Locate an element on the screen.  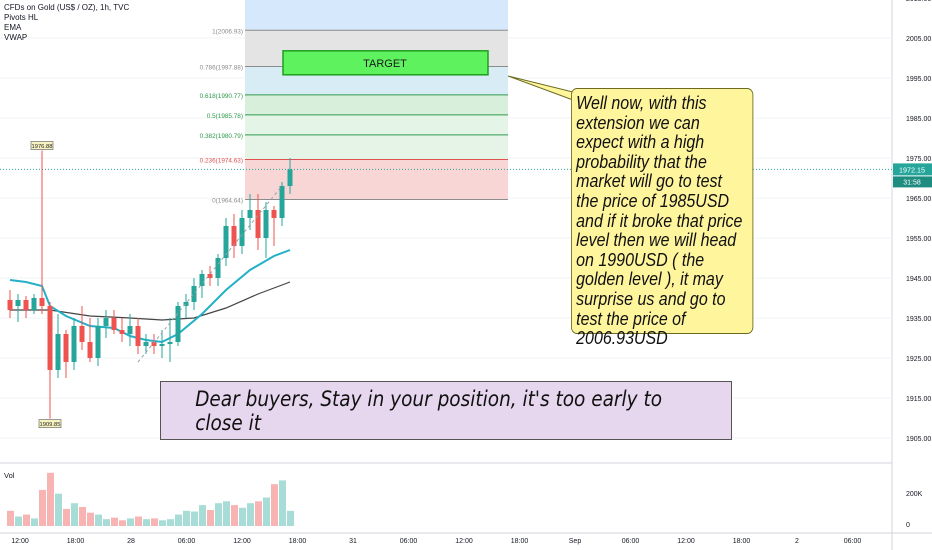
fib-zone is located at coordinates (376, 104).